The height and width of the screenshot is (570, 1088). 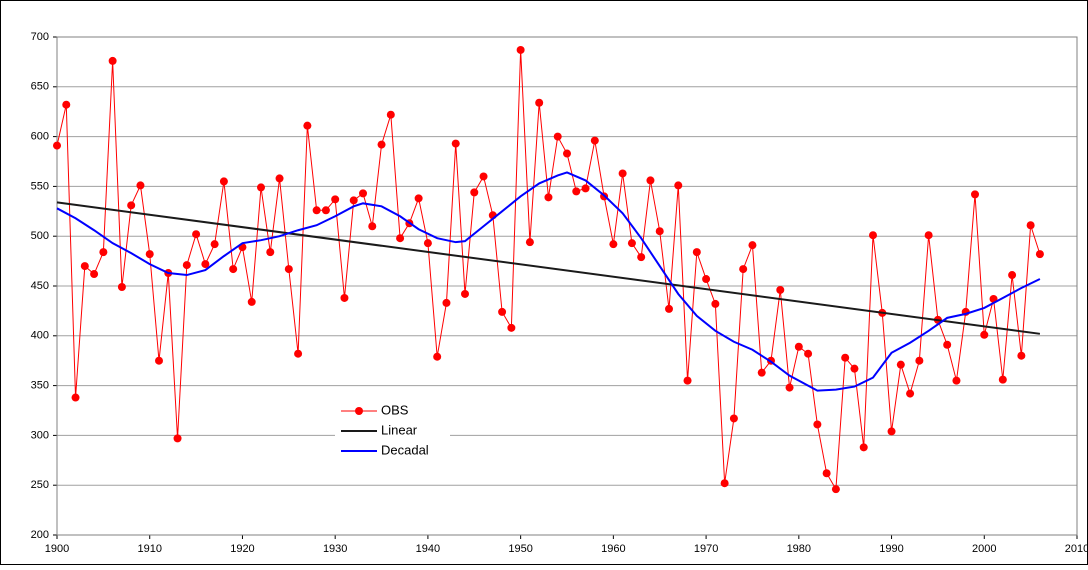 I want to click on x-tick-label: 2010, so click(x=1076, y=549).